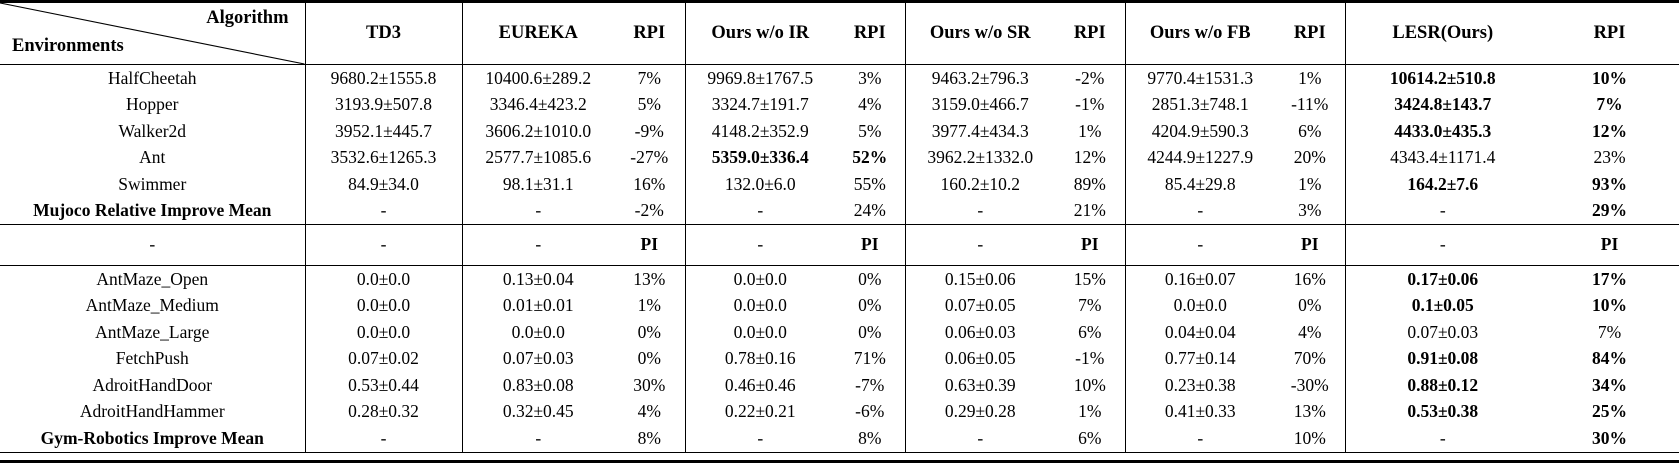  What do you see at coordinates (650, 385) in the screenshot?
I see `value-cell: 30%` at bounding box center [650, 385].